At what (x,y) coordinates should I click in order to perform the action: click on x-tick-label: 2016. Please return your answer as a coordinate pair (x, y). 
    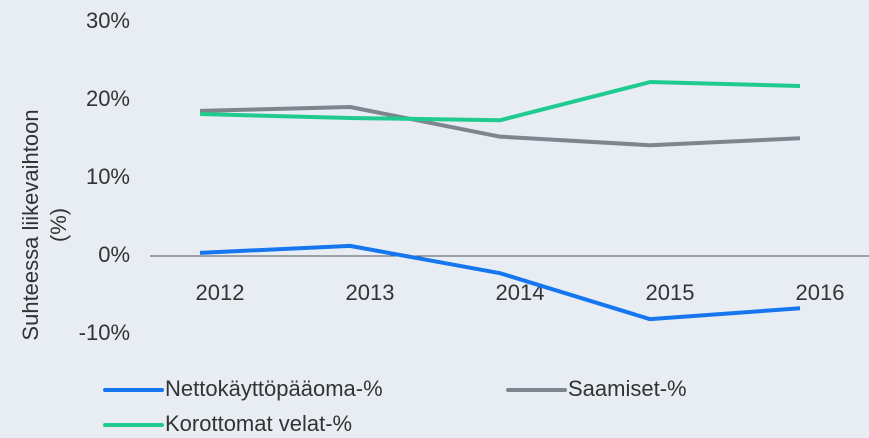
    Looking at the image, I should click on (820, 292).